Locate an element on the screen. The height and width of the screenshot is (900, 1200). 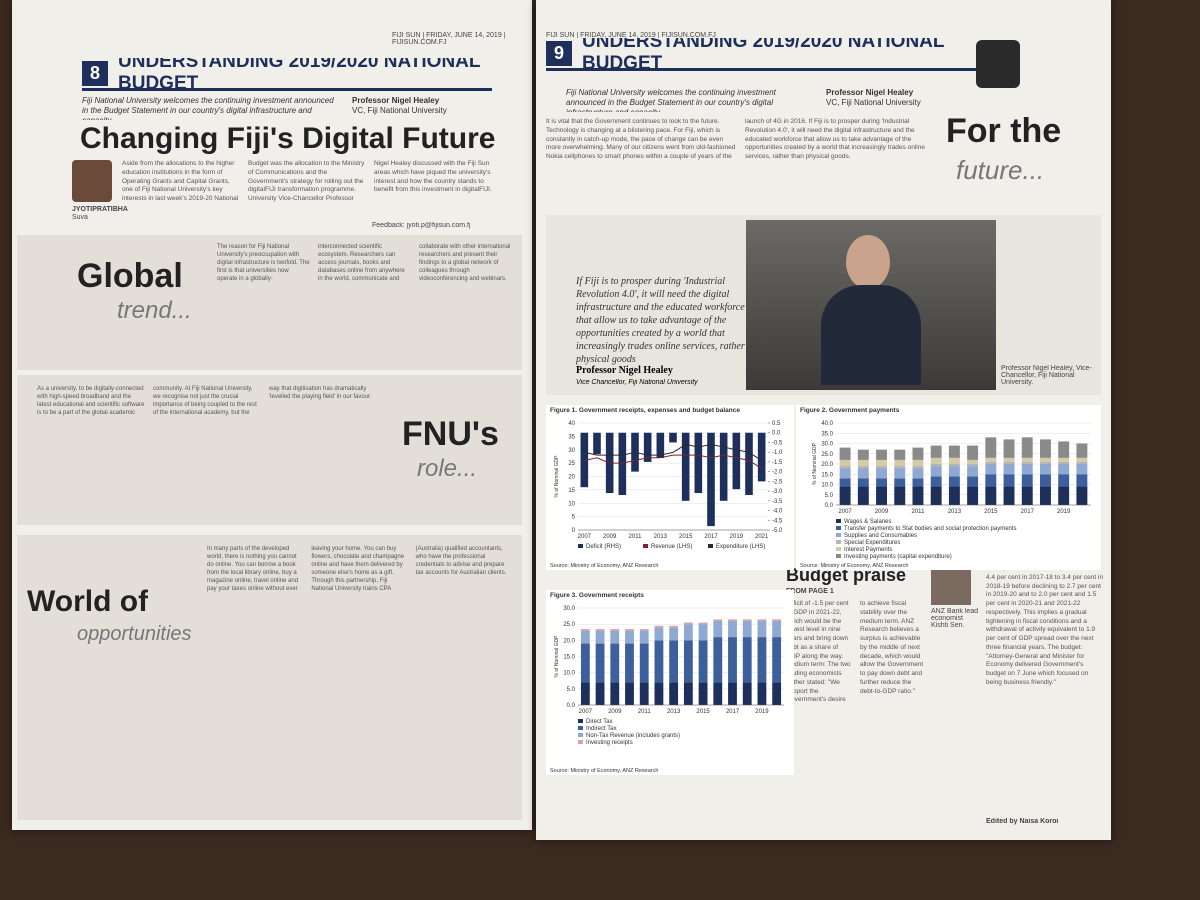
section-title: World of is located at coordinates (88, 601).